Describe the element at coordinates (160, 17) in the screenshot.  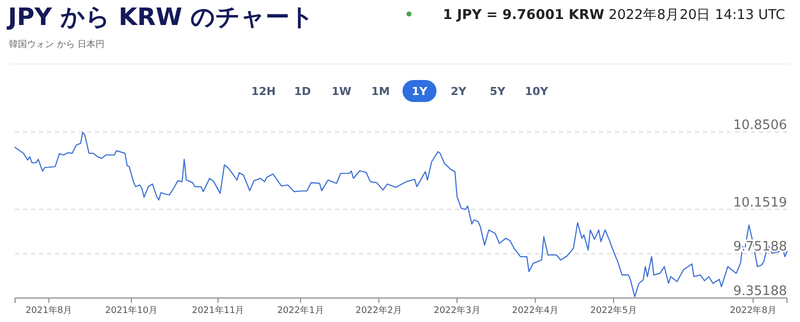
I see `chart-title: JPY から KRW のチャート` at that location.